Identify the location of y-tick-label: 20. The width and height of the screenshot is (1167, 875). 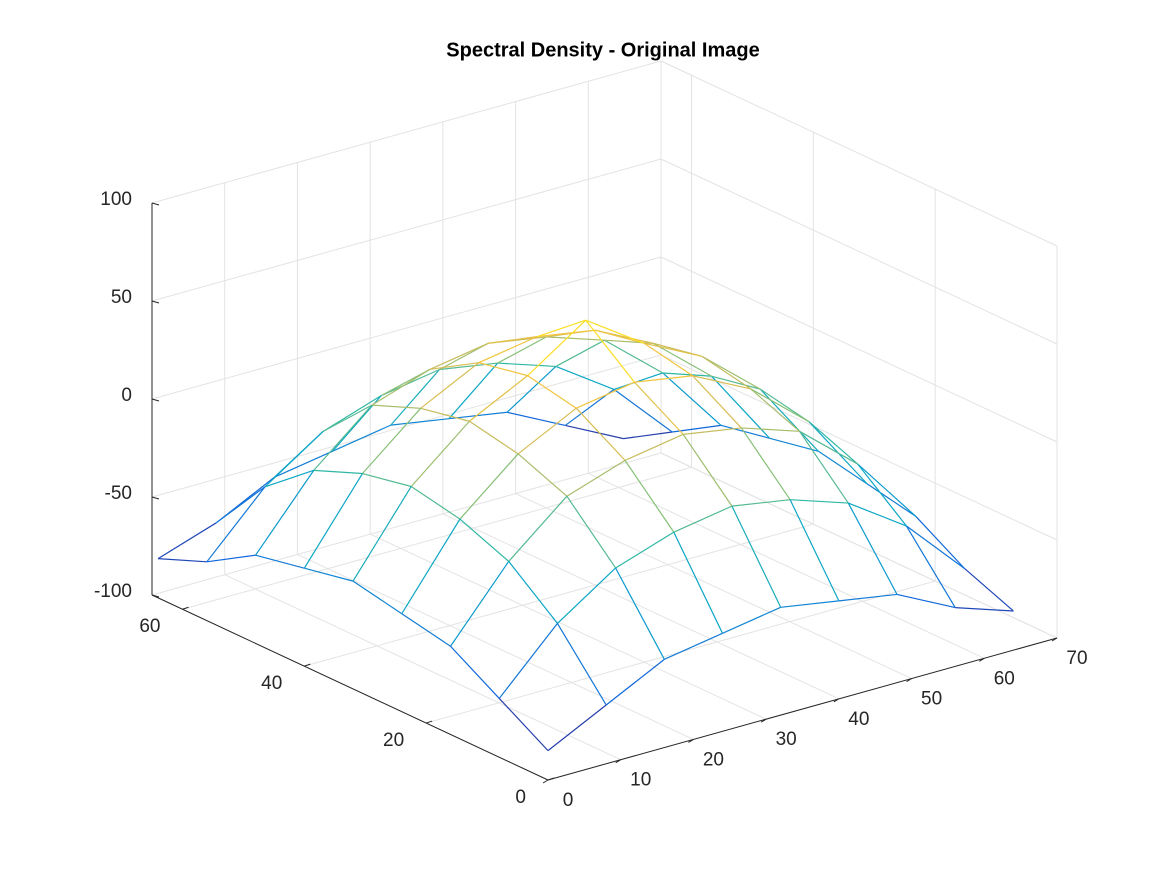
(393, 740).